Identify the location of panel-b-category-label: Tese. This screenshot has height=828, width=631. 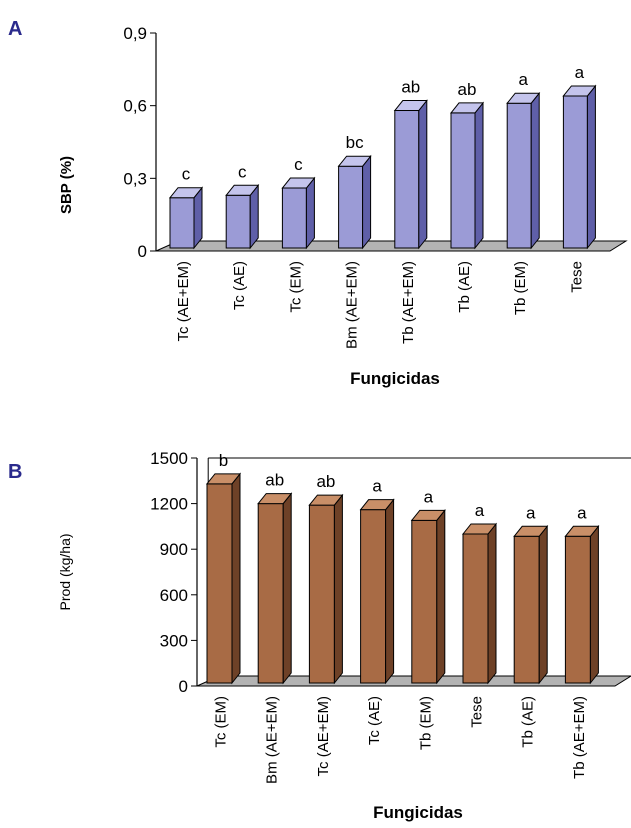
(477, 712).